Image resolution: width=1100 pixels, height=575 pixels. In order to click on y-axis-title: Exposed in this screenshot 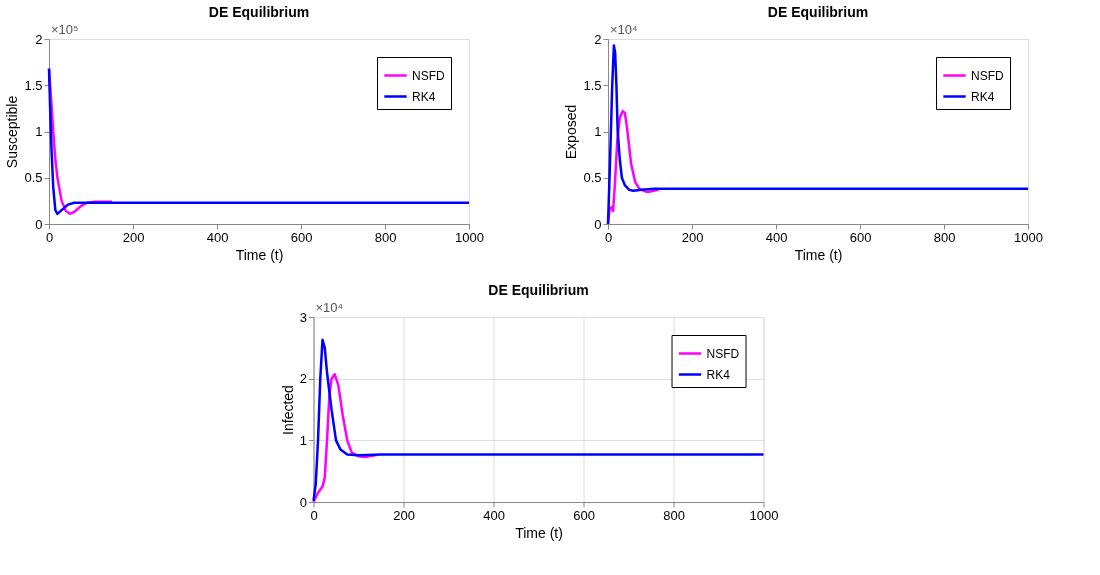, I will do `click(571, 132)`.